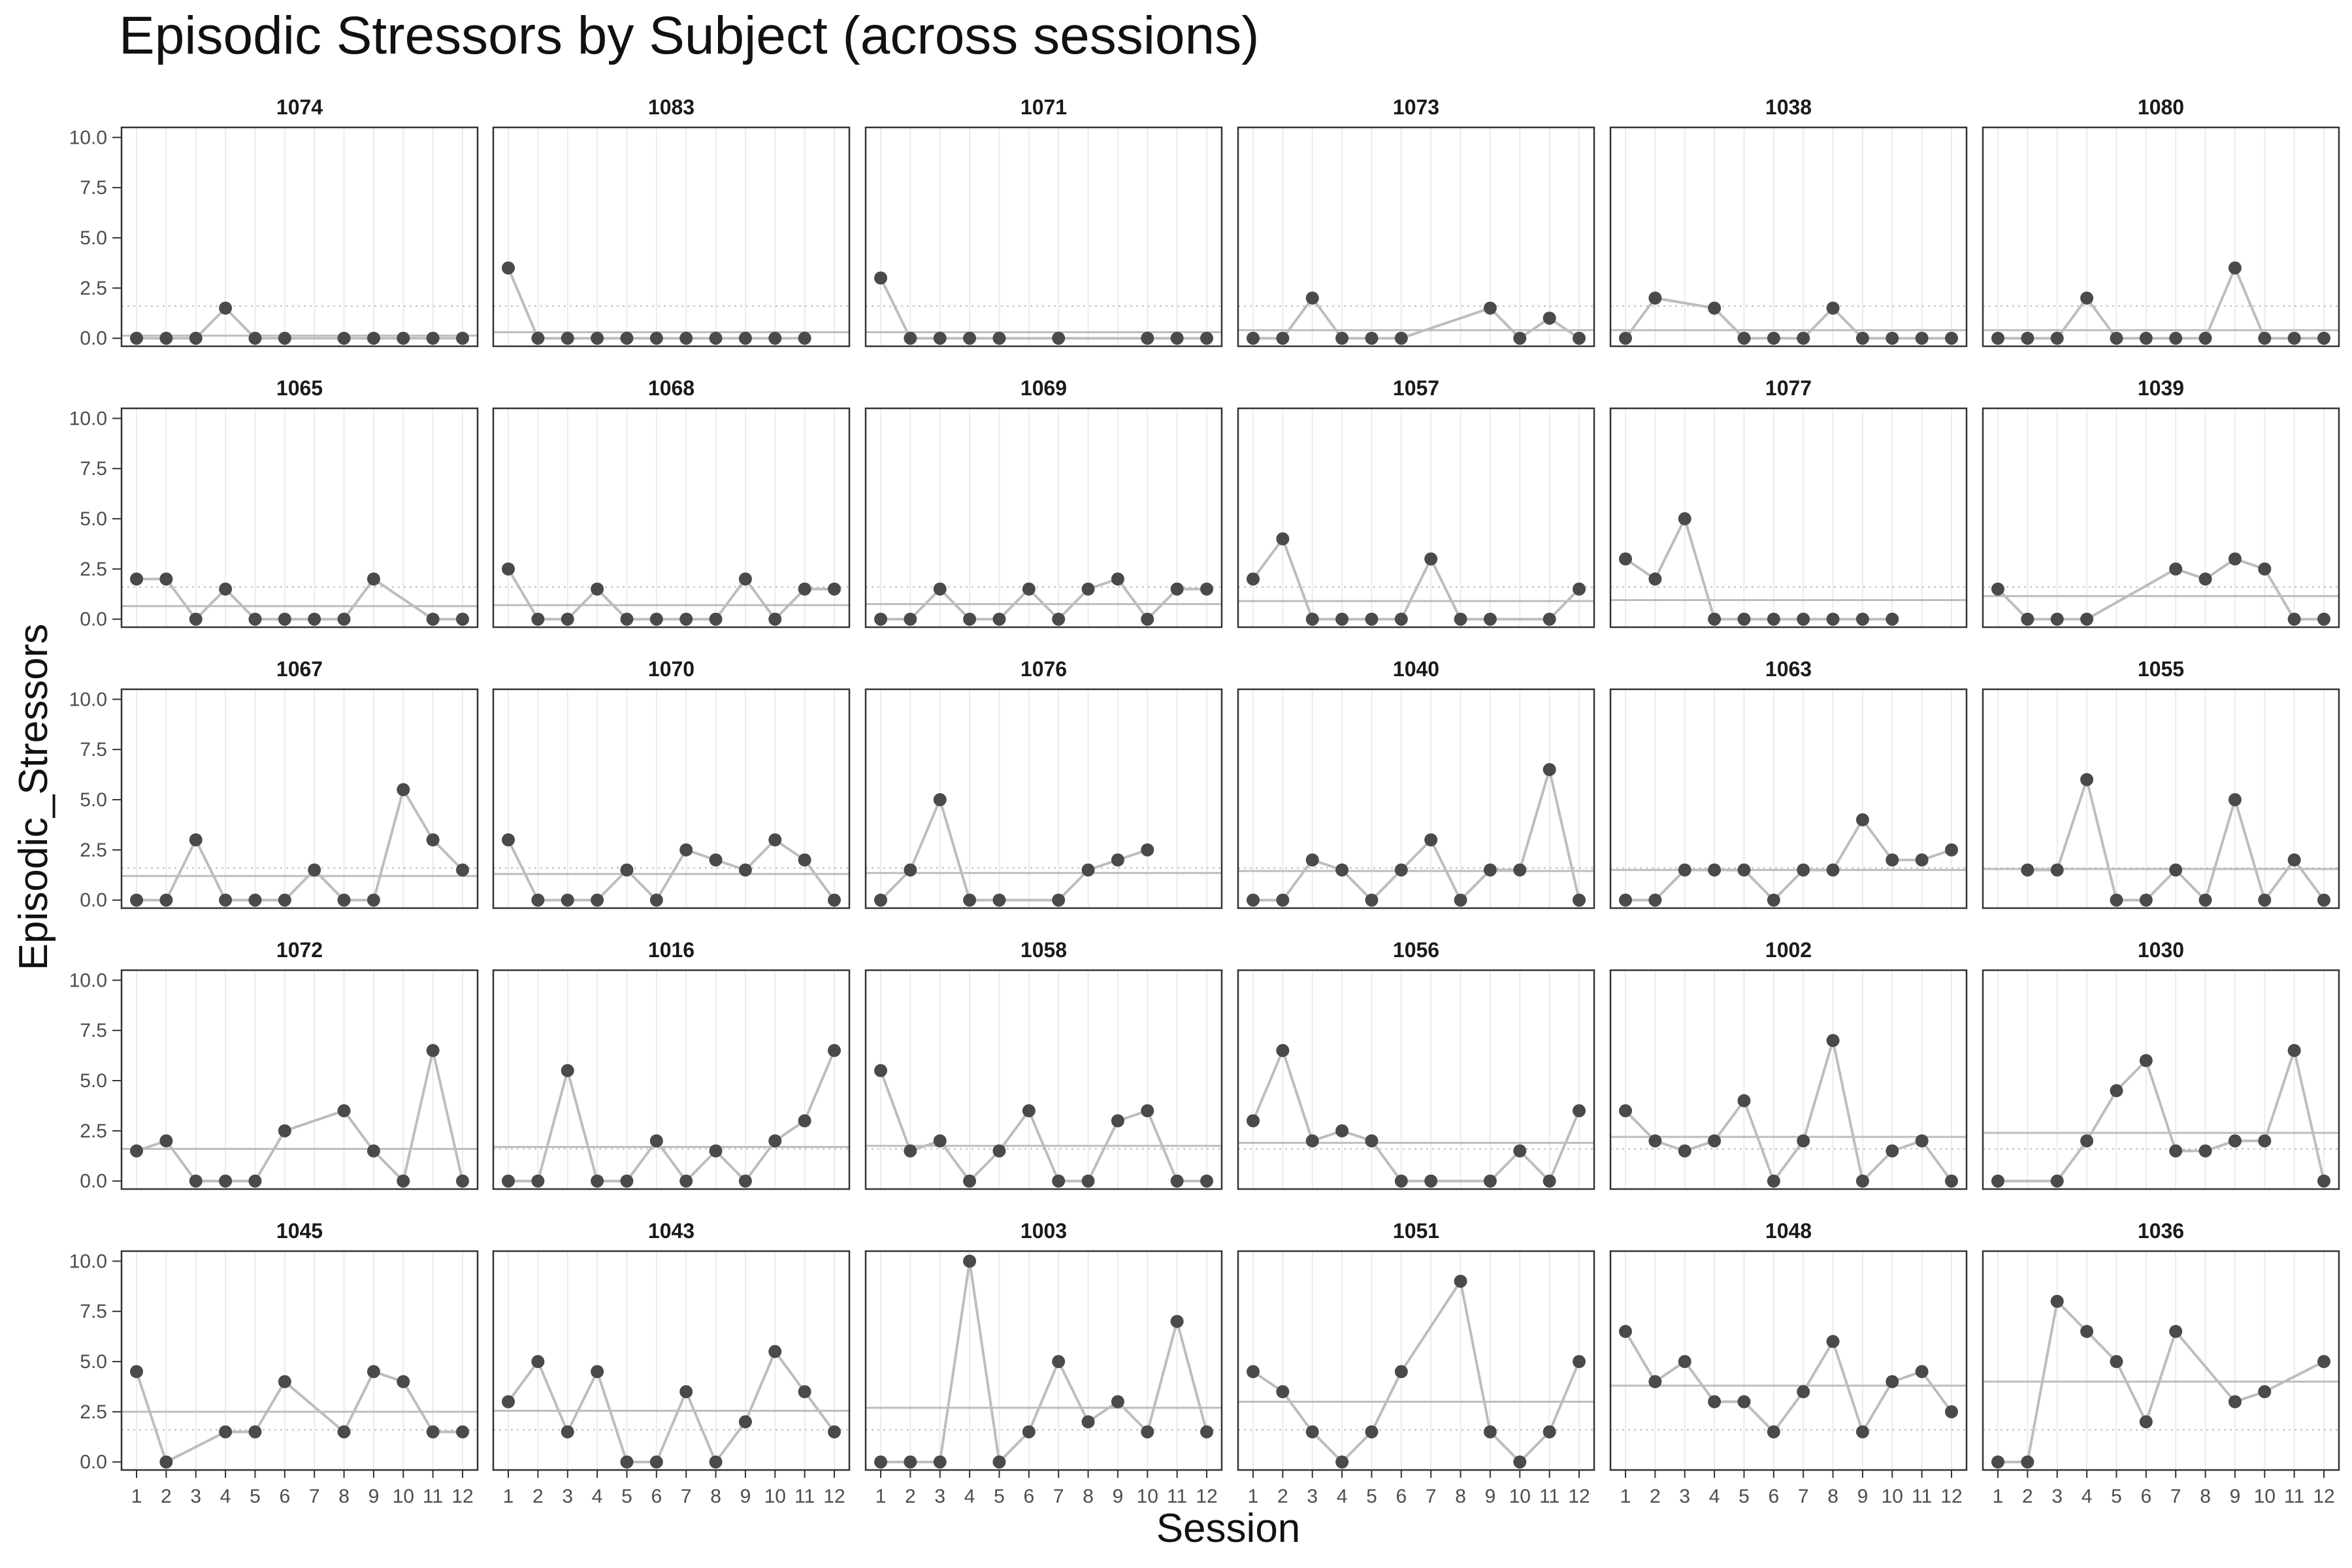  I want to click on x-tick-label: 7, so click(1431, 1496).